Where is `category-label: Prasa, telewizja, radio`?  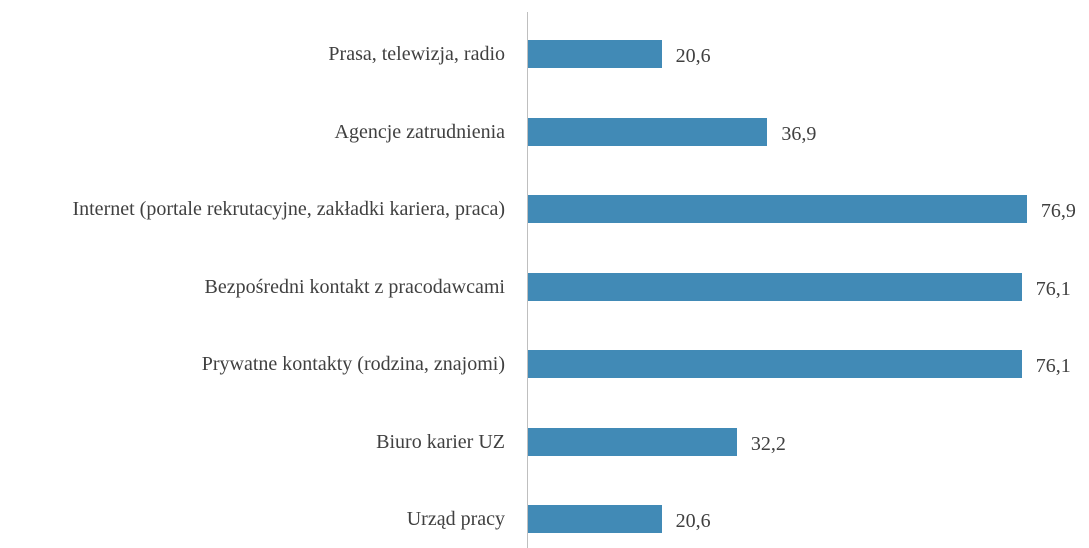
category-label: Prasa, telewizja, radio is located at coordinates (416, 54).